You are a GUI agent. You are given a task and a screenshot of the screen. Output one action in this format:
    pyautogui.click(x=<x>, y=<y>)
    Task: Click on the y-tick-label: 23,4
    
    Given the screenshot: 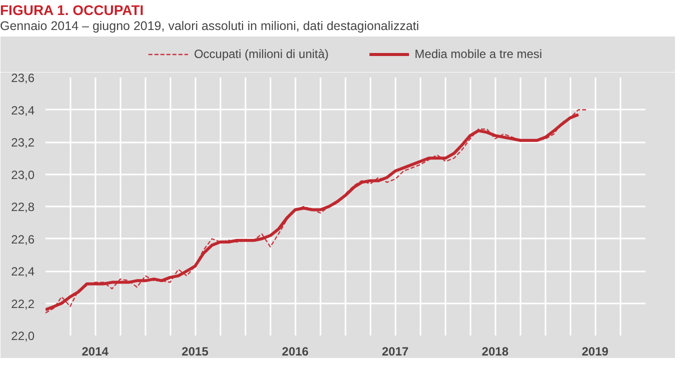 What is the action you would take?
    pyautogui.click(x=23, y=110)
    